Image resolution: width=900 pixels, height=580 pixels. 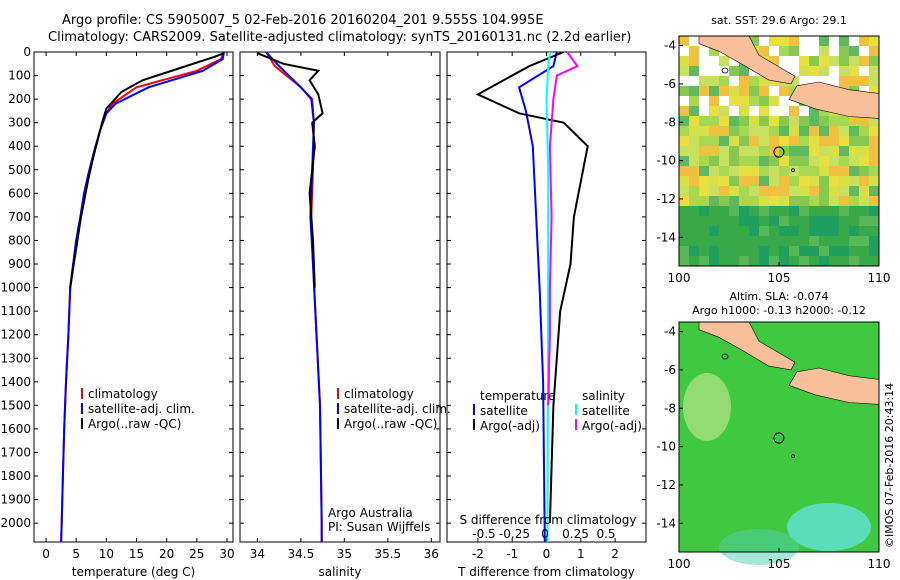 What do you see at coordinates (15, 405) in the screenshot?
I see `depth-tick-label: 1500` at bounding box center [15, 405].